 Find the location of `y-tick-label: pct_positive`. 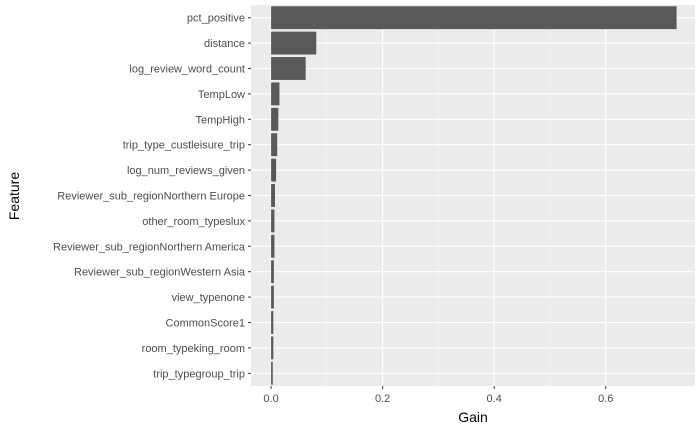

y-tick-label: pct_positive is located at coordinates (216, 19).